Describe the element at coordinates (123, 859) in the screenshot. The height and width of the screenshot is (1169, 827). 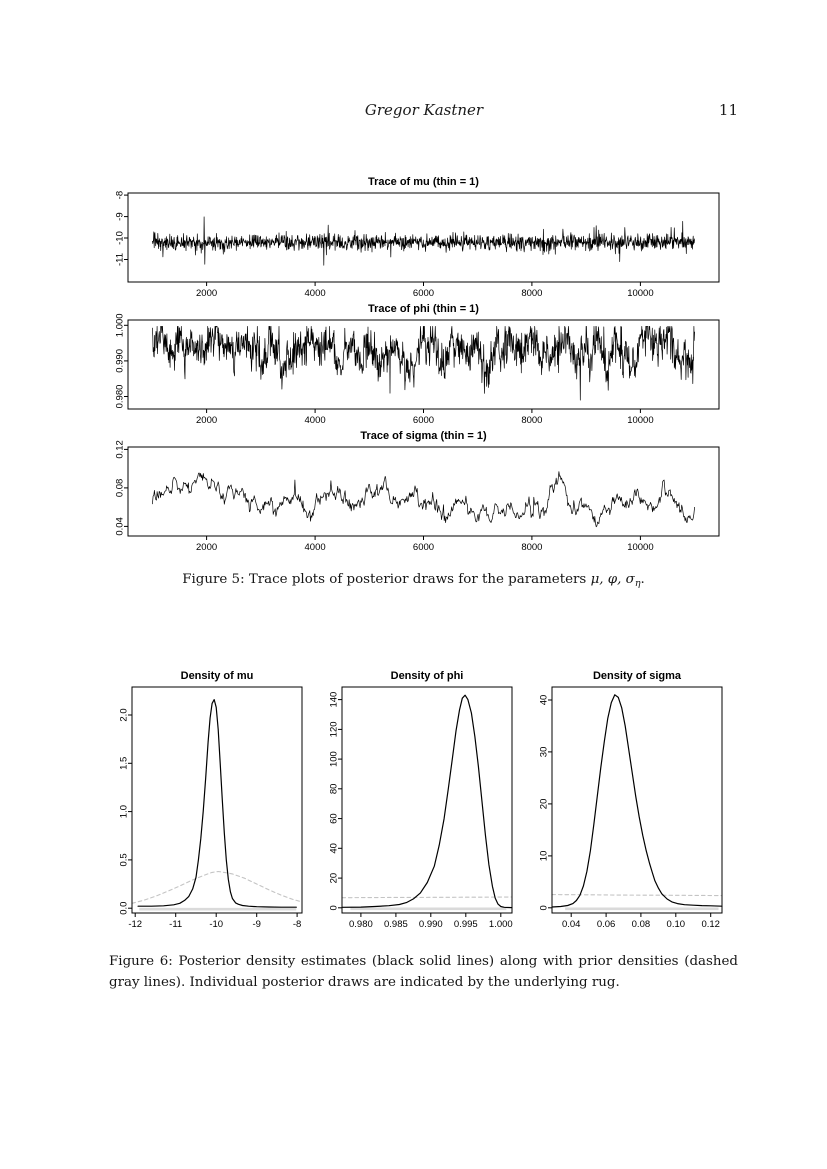
I see `y-tick-label: 0.5` at that location.